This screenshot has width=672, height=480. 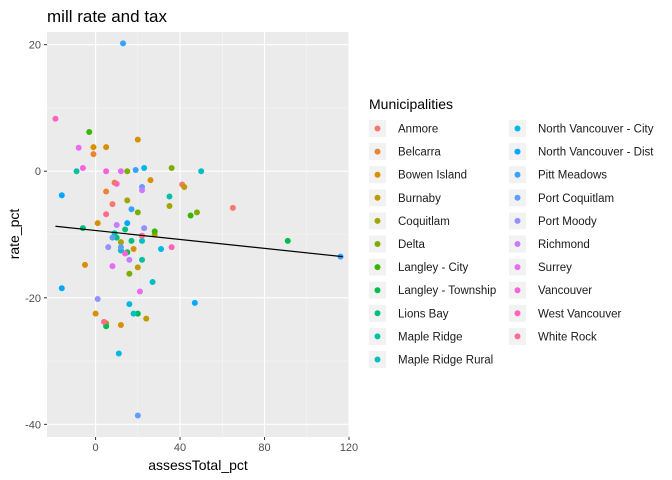 What do you see at coordinates (38, 172) in the screenshot?
I see `y-tick-label: 0` at bounding box center [38, 172].